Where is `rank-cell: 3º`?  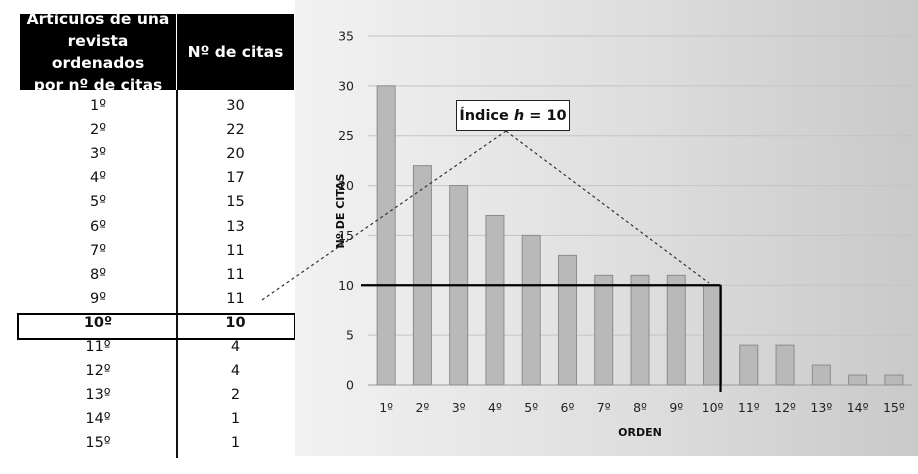
rank-cell: 3º is located at coordinates (98, 154).